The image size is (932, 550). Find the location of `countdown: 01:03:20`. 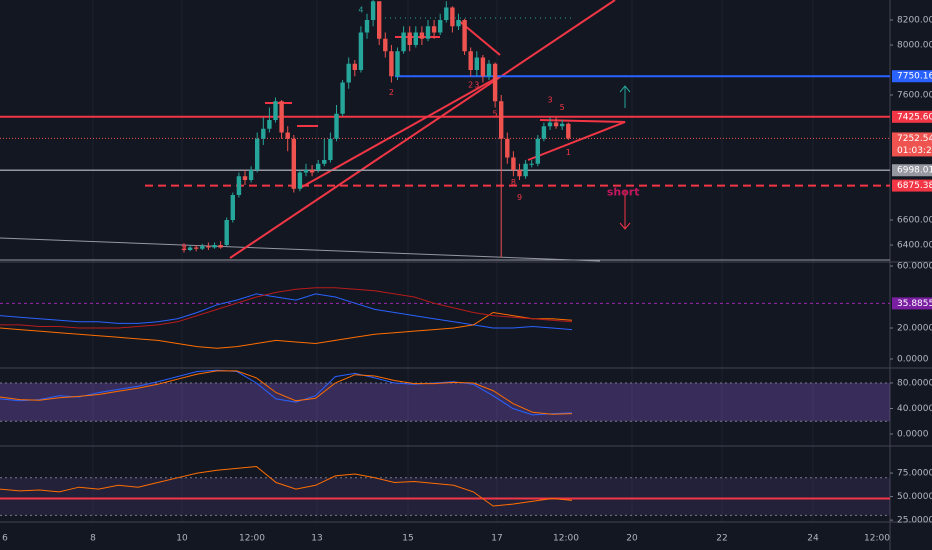

countdown: 01:03:20 is located at coordinates (914, 151).